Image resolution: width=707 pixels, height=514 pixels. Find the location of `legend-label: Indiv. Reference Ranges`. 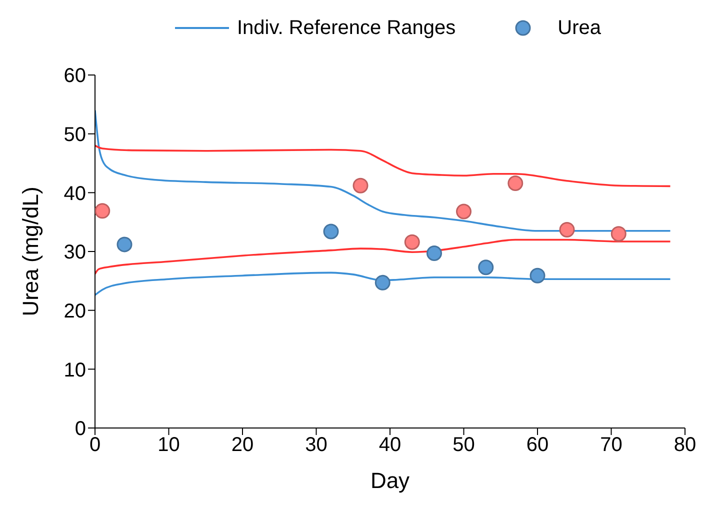

legend-label: Indiv. Reference Ranges is located at coordinates (346, 28).